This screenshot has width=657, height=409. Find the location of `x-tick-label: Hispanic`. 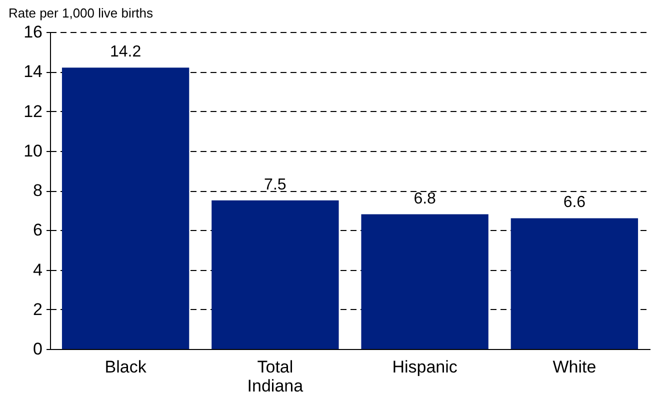

x-tick-label: Hispanic is located at coordinates (425, 367).